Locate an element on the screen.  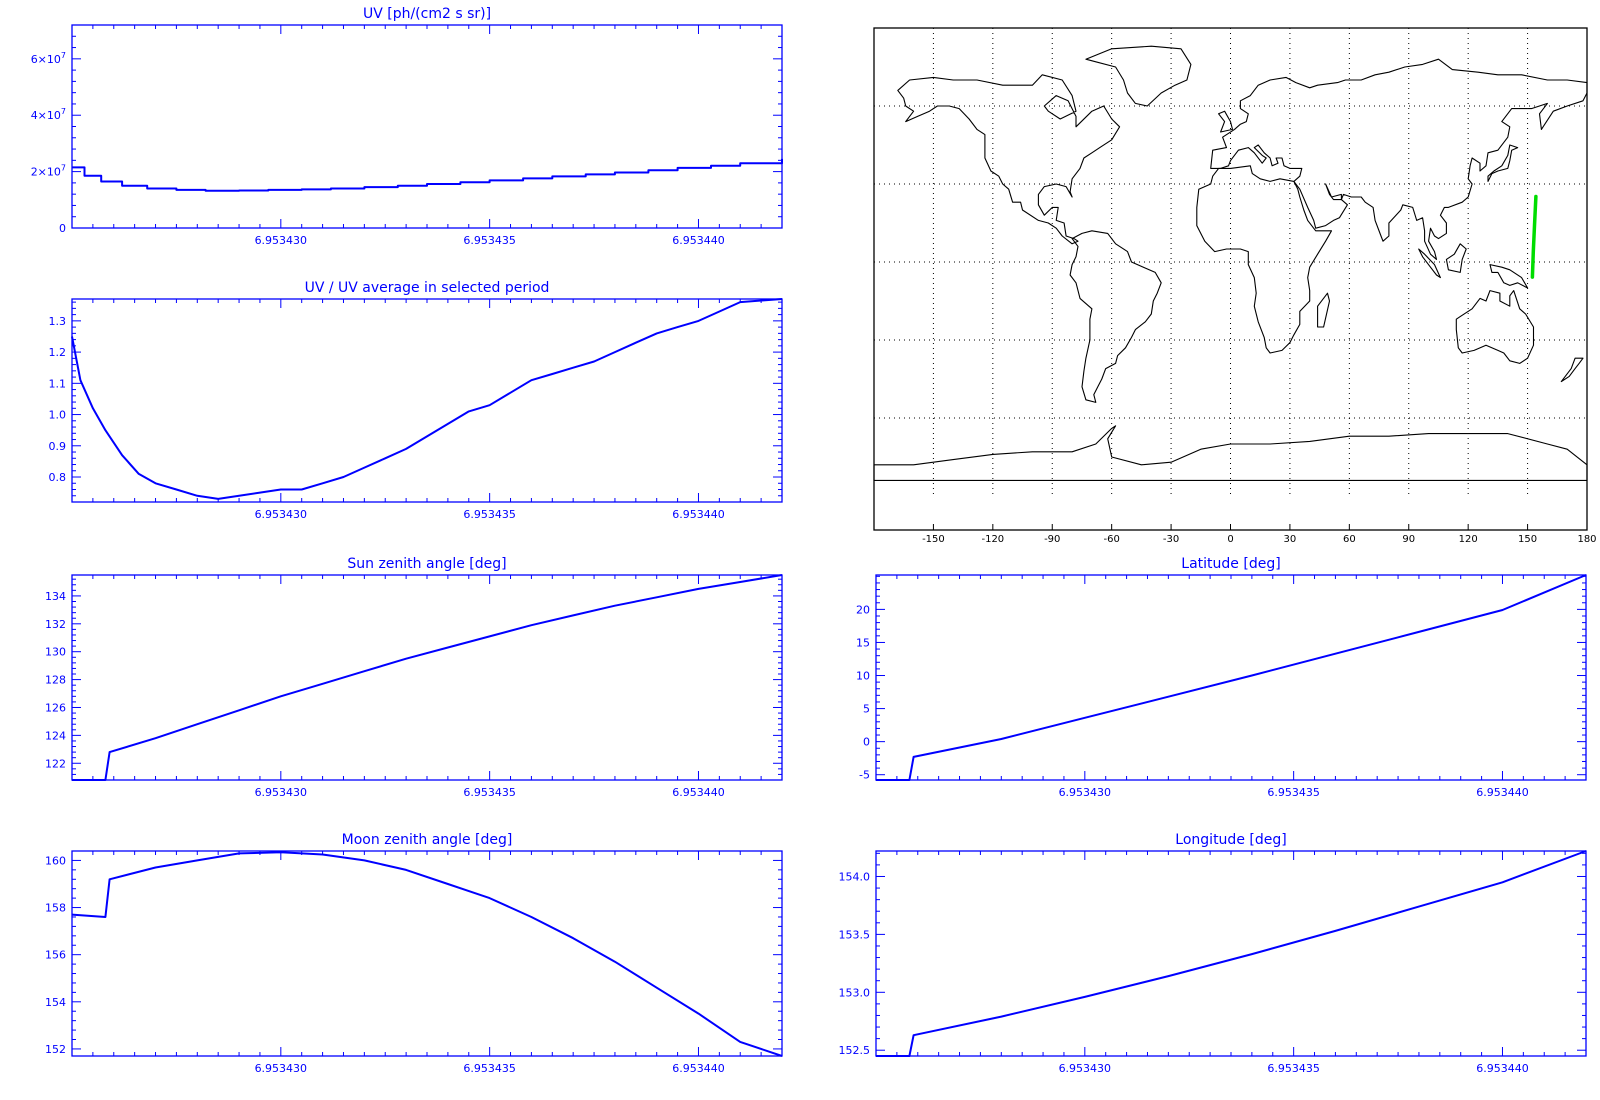
sza-ytick-label-base: 130 is located at coordinates (55, 652).